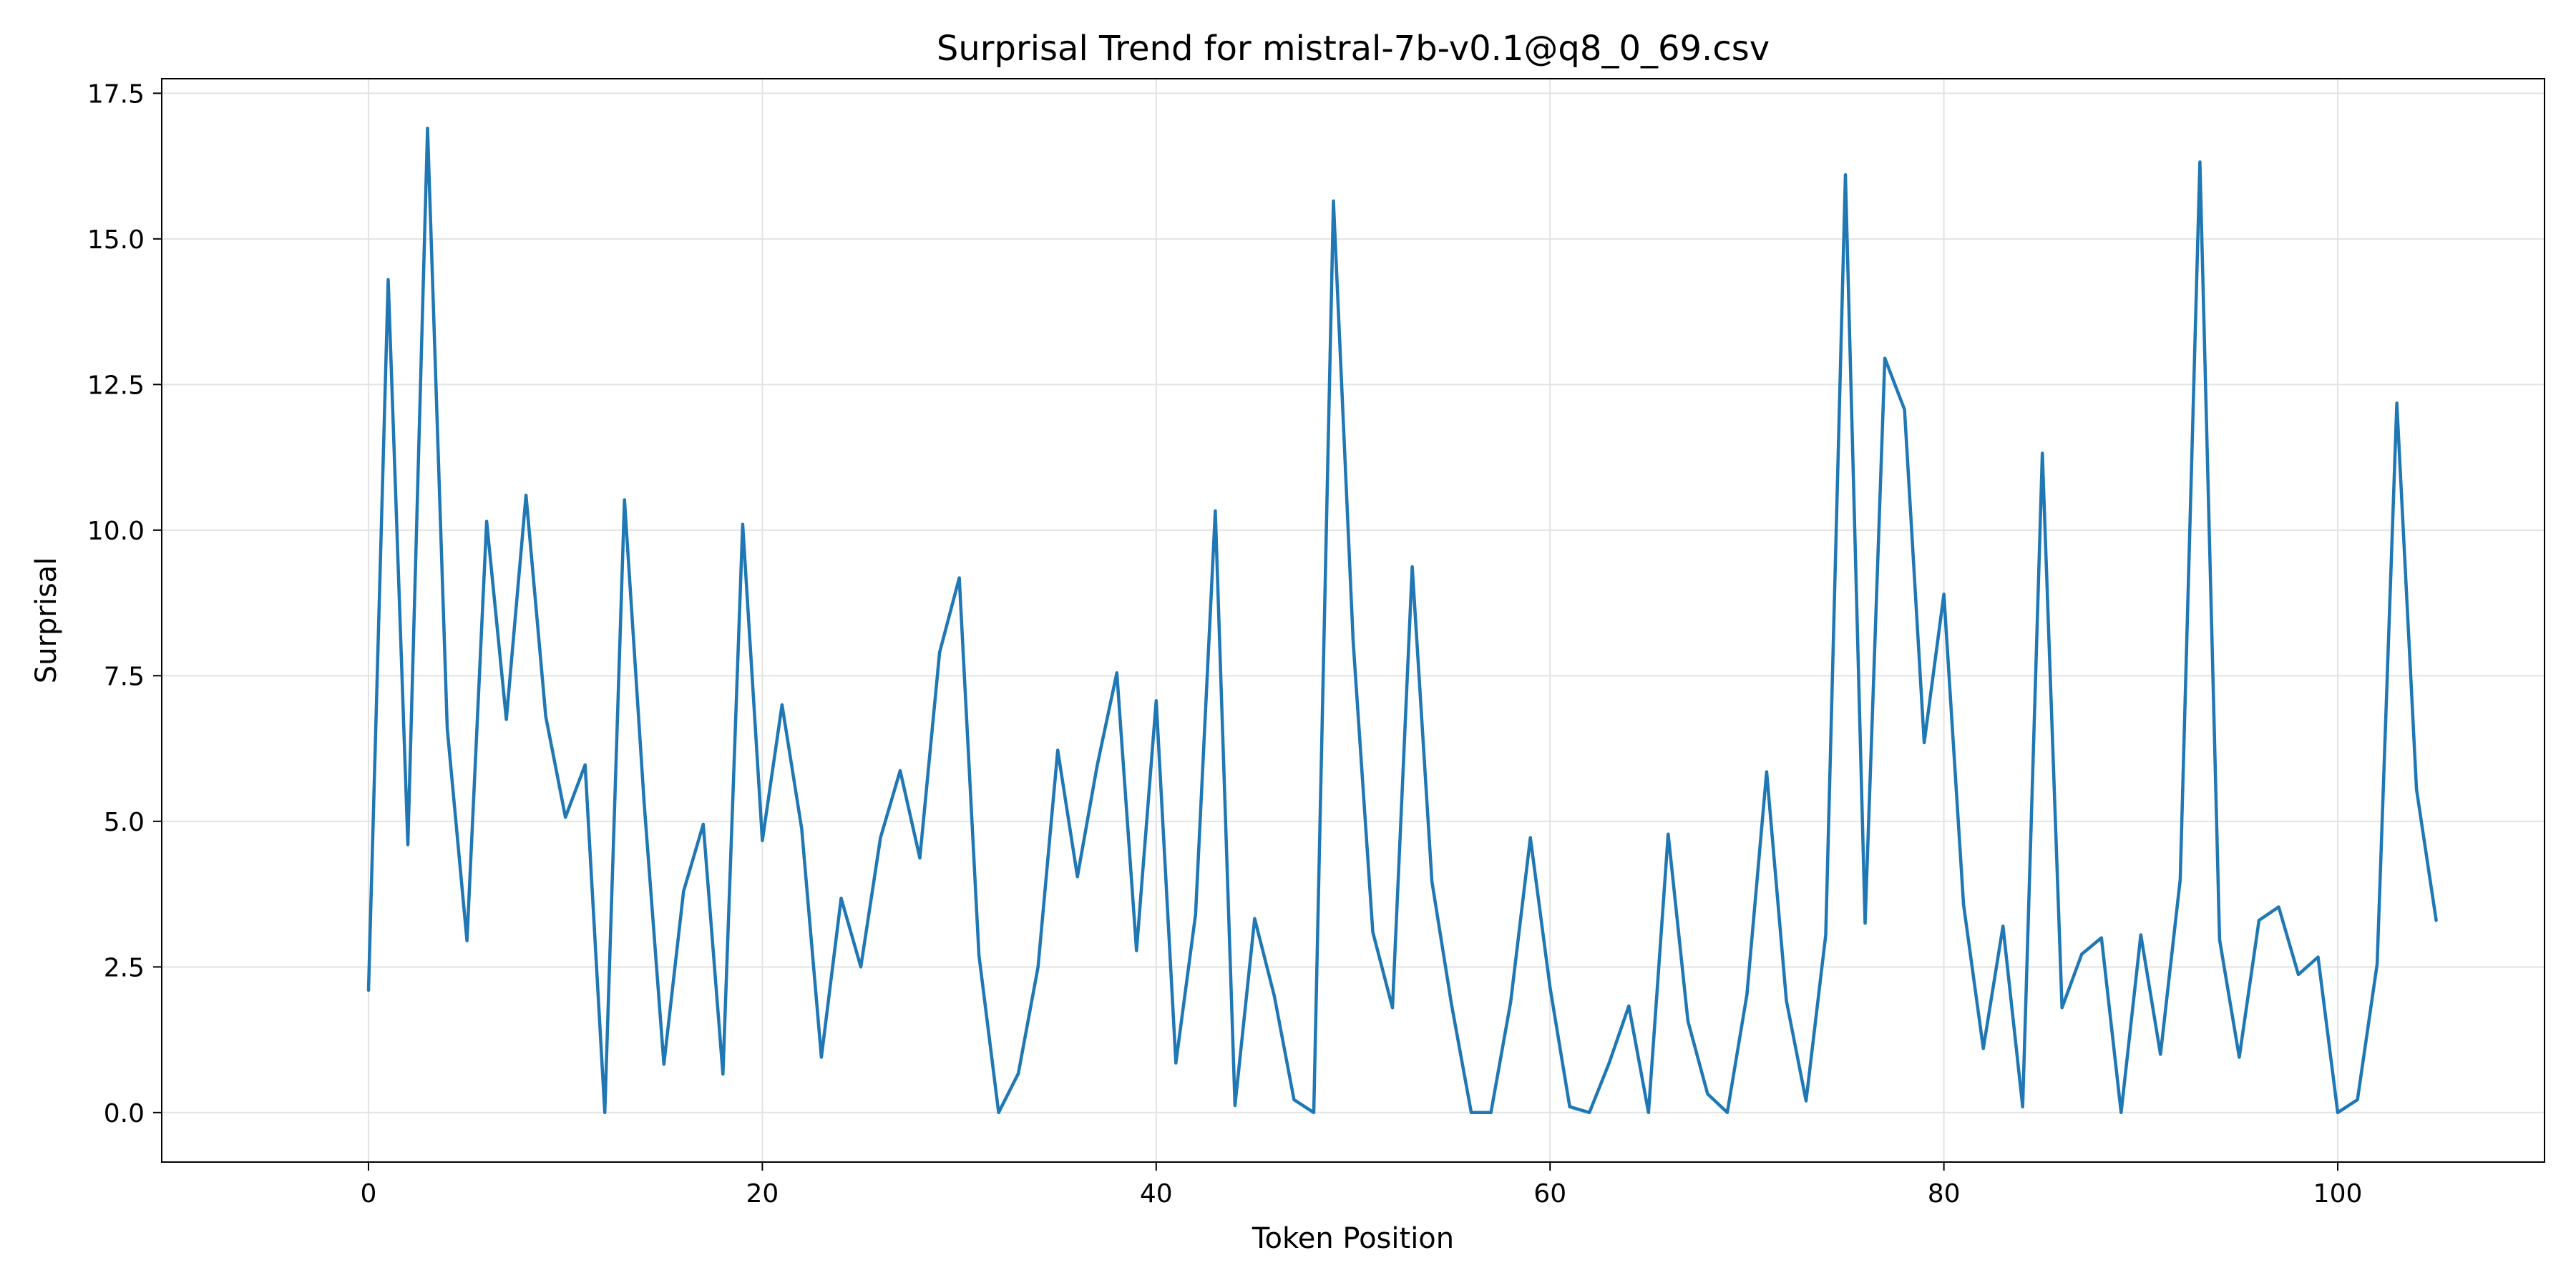  What do you see at coordinates (124, 822) in the screenshot?
I see `y-tick-label: 5.0` at bounding box center [124, 822].